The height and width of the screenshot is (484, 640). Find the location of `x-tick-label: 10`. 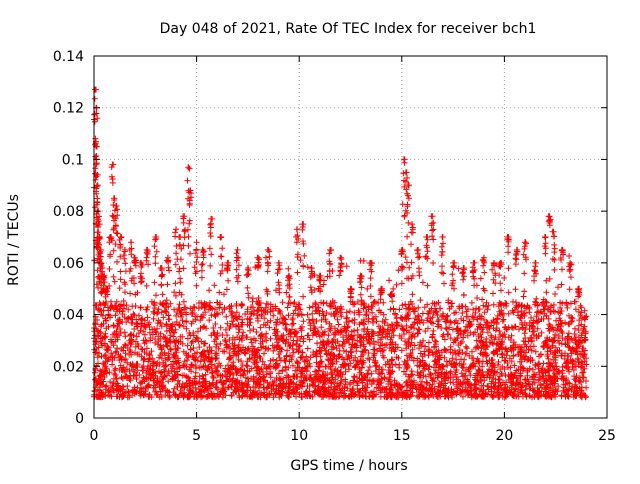

x-tick-label: 10 is located at coordinates (299, 436).